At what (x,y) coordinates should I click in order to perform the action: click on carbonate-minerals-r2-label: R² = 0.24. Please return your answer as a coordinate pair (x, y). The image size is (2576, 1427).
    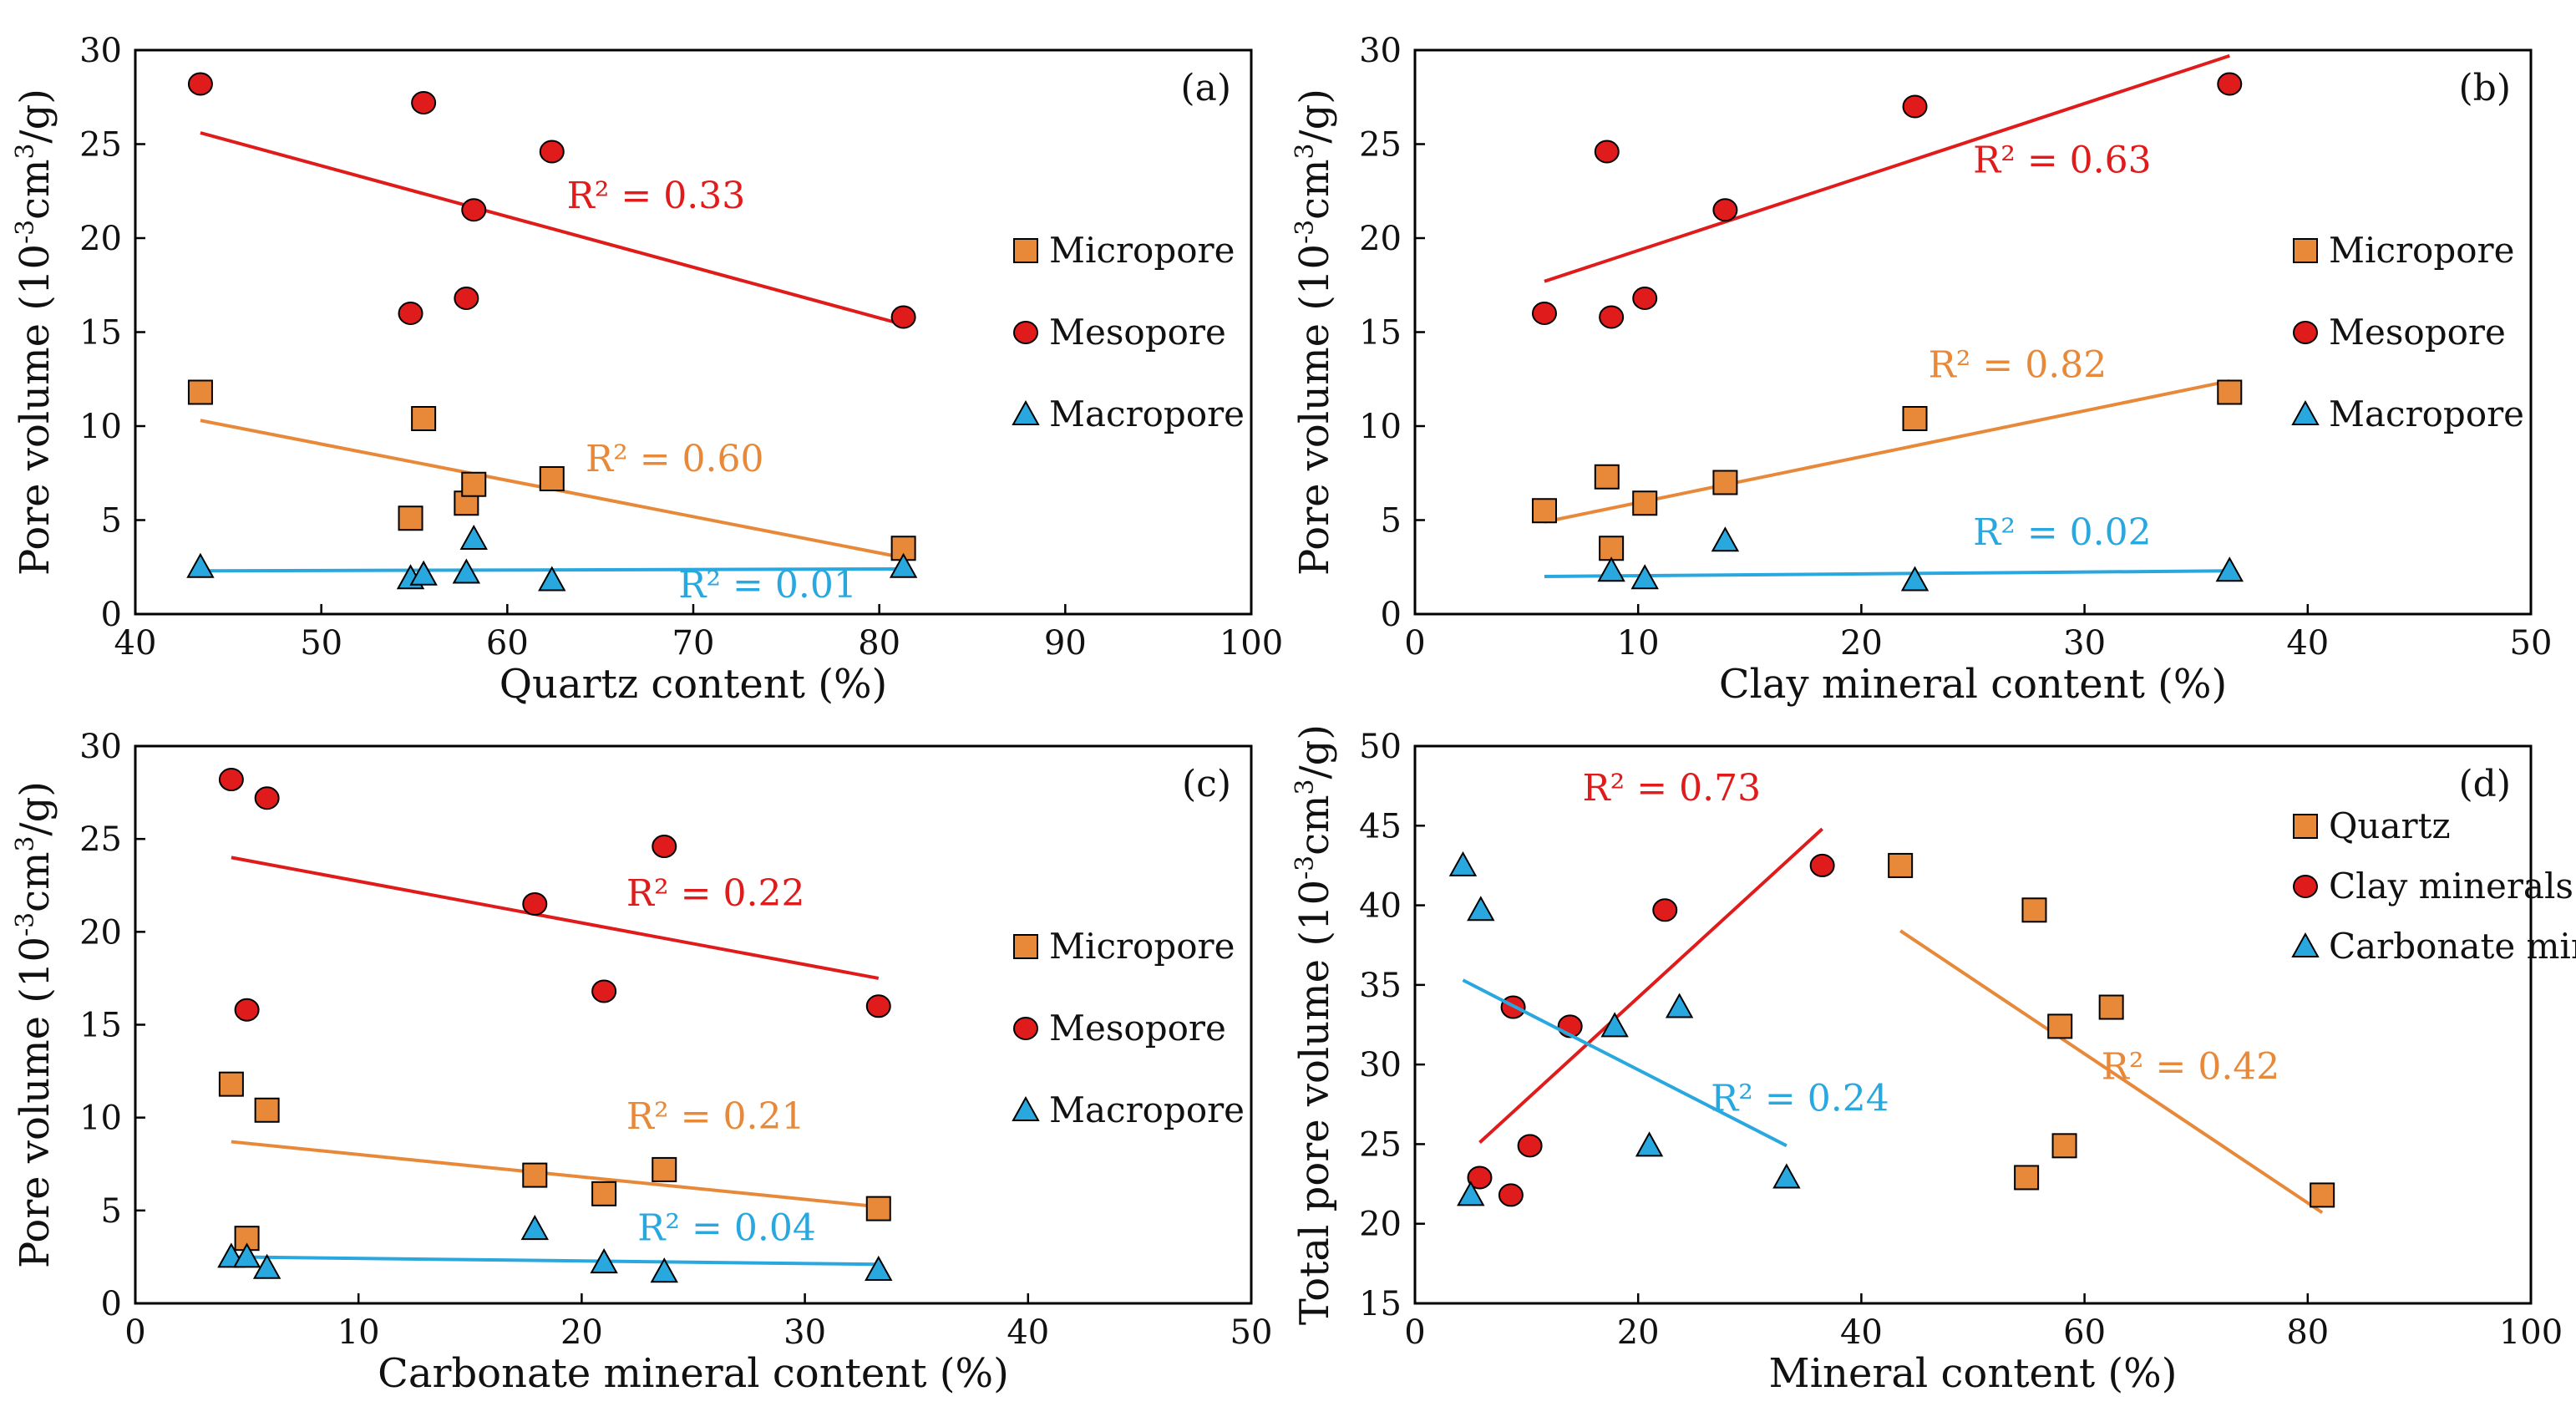
    Looking at the image, I should click on (1800, 1098).